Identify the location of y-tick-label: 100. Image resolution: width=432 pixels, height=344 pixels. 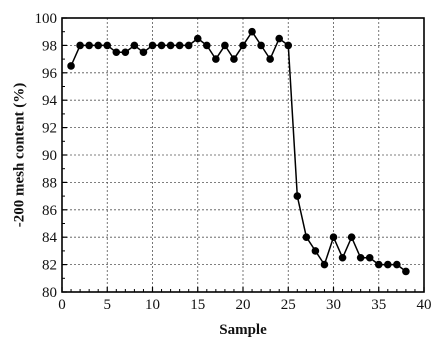
(46, 19).